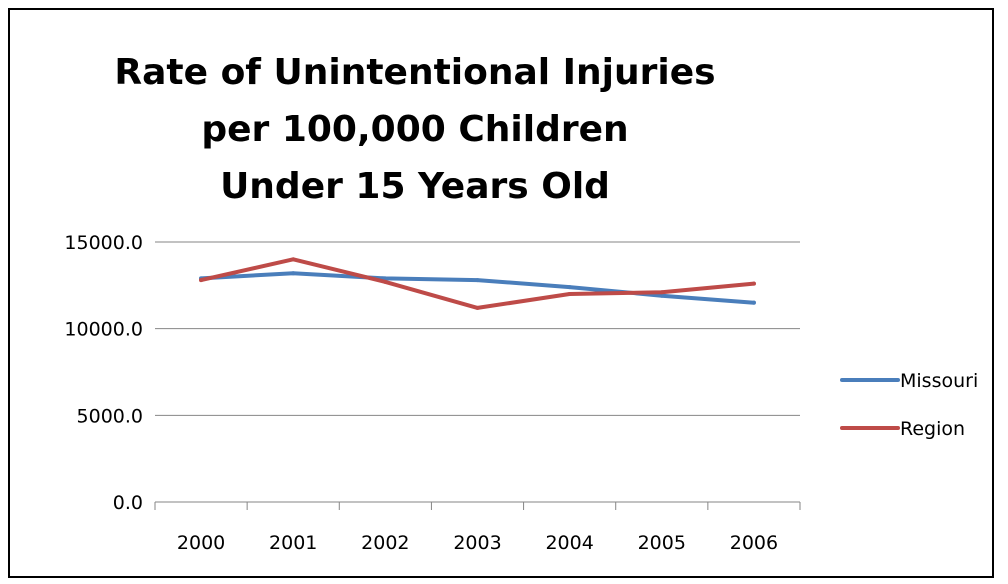 The height and width of the screenshot is (584, 1008). What do you see at coordinates (662, 543) in the screenshot?
I see `x-tick-label: 2005` at bounding box center [662, 543].